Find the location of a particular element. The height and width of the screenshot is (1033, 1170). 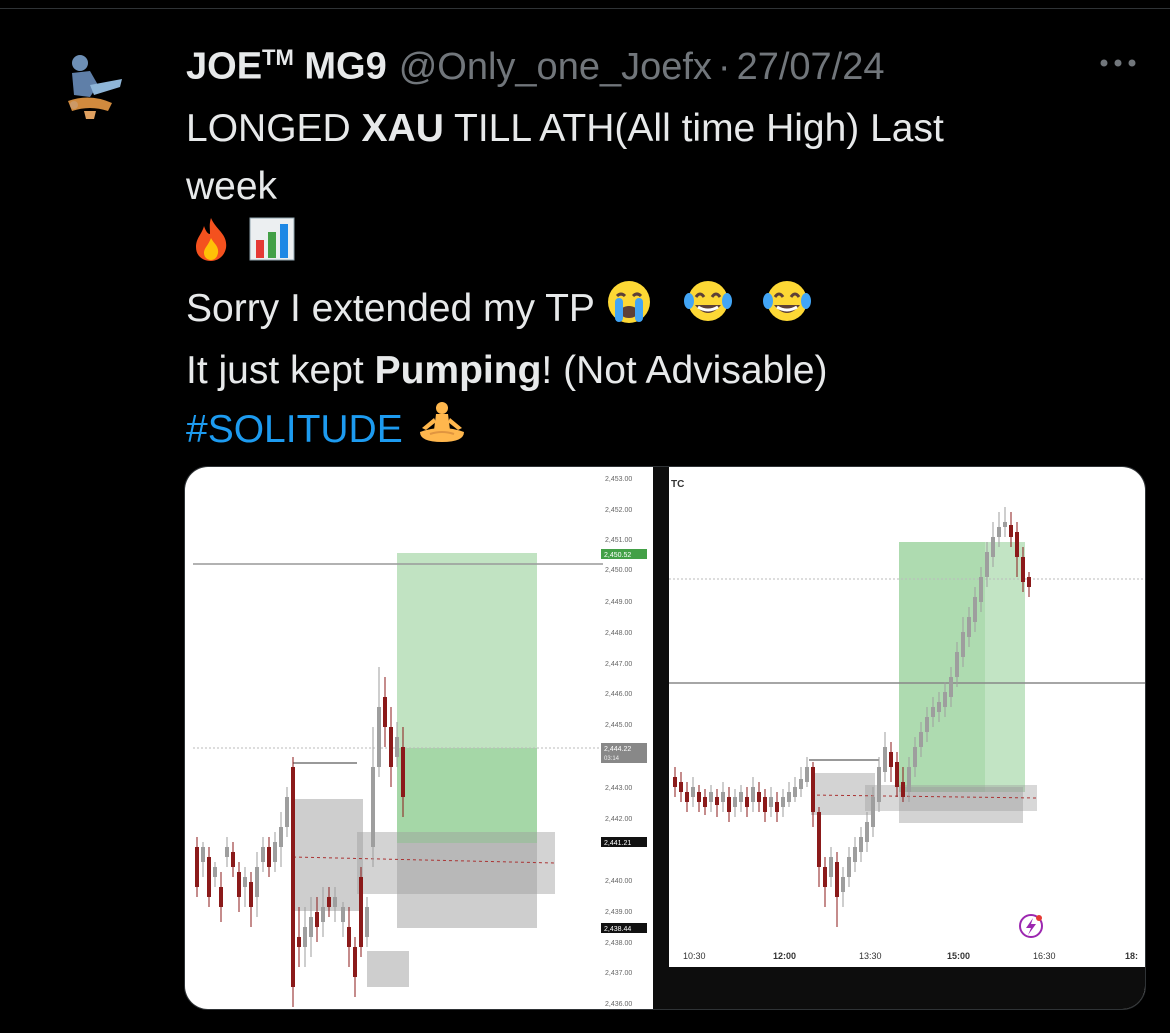

current-time-label: 03:14 is located at coordinates (612, 759).